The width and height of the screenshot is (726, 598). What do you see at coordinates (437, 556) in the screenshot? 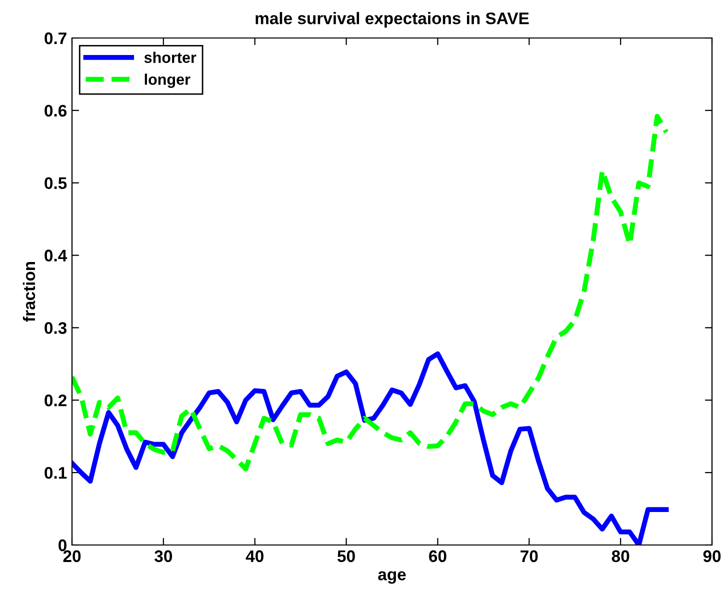
I see `x-tick-label: 60` at bounding box center [437, 556].